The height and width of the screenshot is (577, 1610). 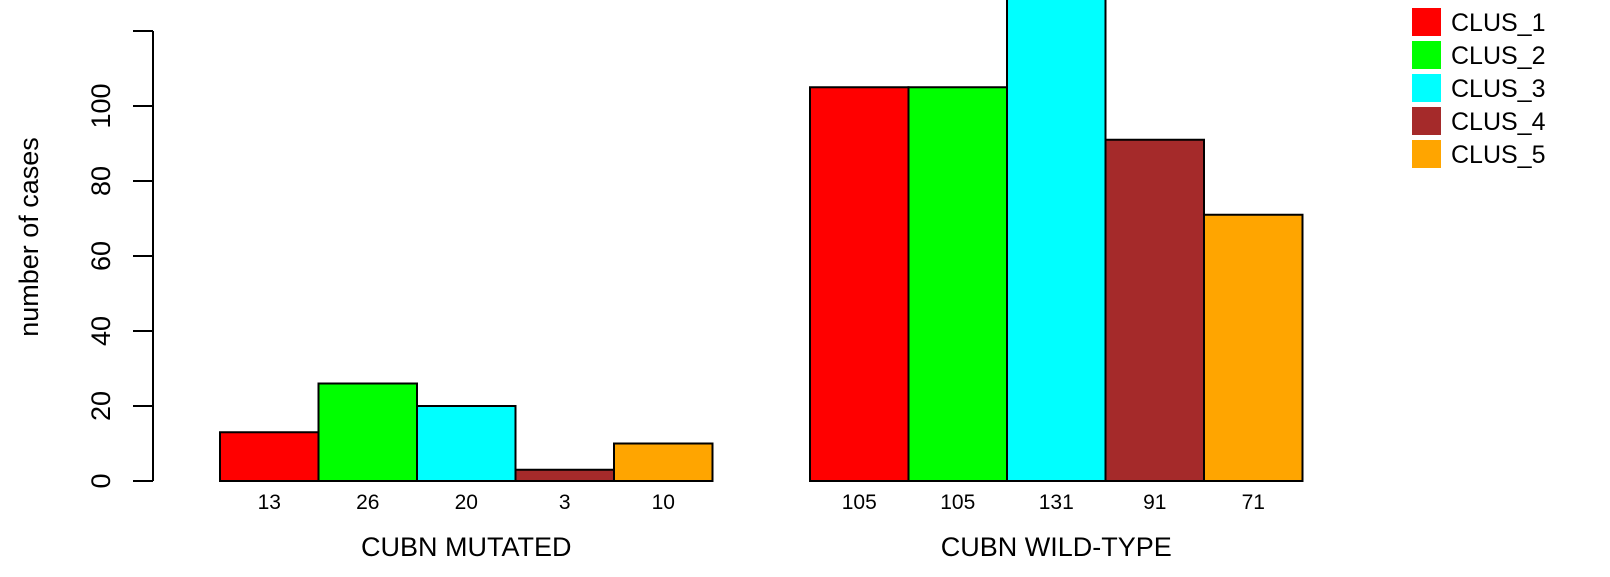 I want to click on group-label: CUBN WILD-TYPE, so click(x=1056, y=547).